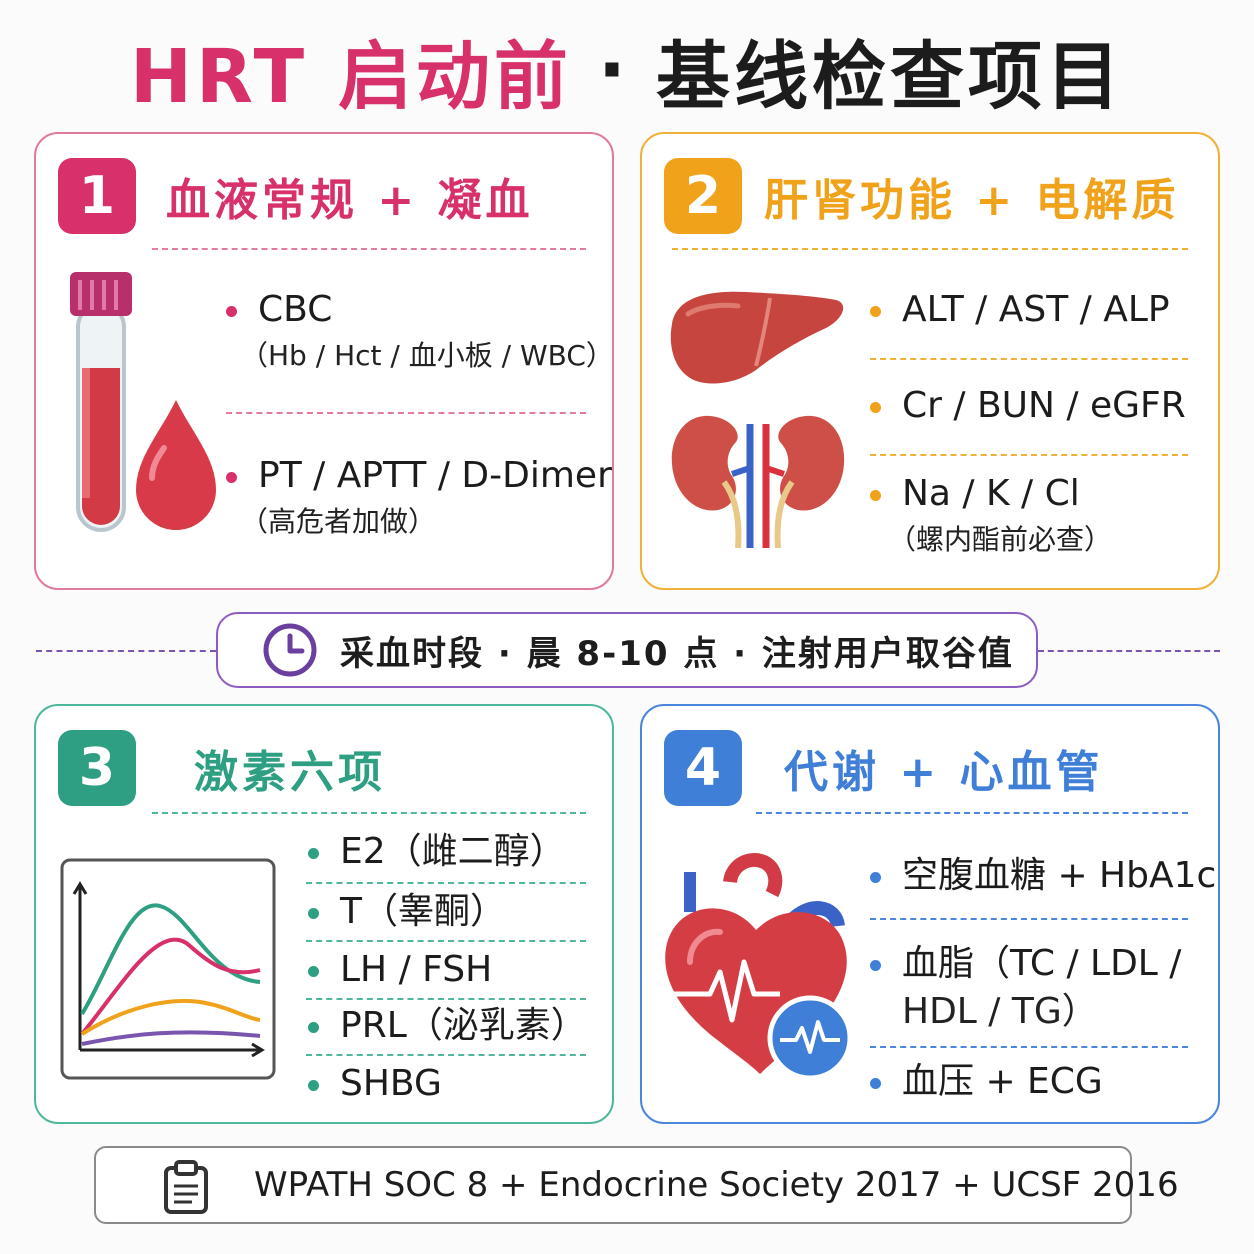  What do you see at coordinates (944, 772) in the screenshot?
I see `card-heading: 代谢 + 心血管` at bounding box center [944, 772].